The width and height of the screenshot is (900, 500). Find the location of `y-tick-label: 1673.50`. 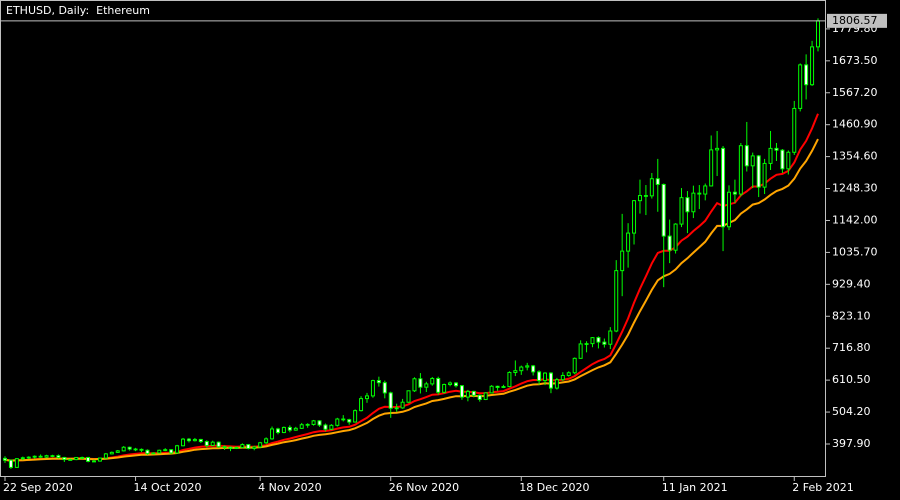

y-tick-label: 1673.50 is located at coordinates (855, 60).